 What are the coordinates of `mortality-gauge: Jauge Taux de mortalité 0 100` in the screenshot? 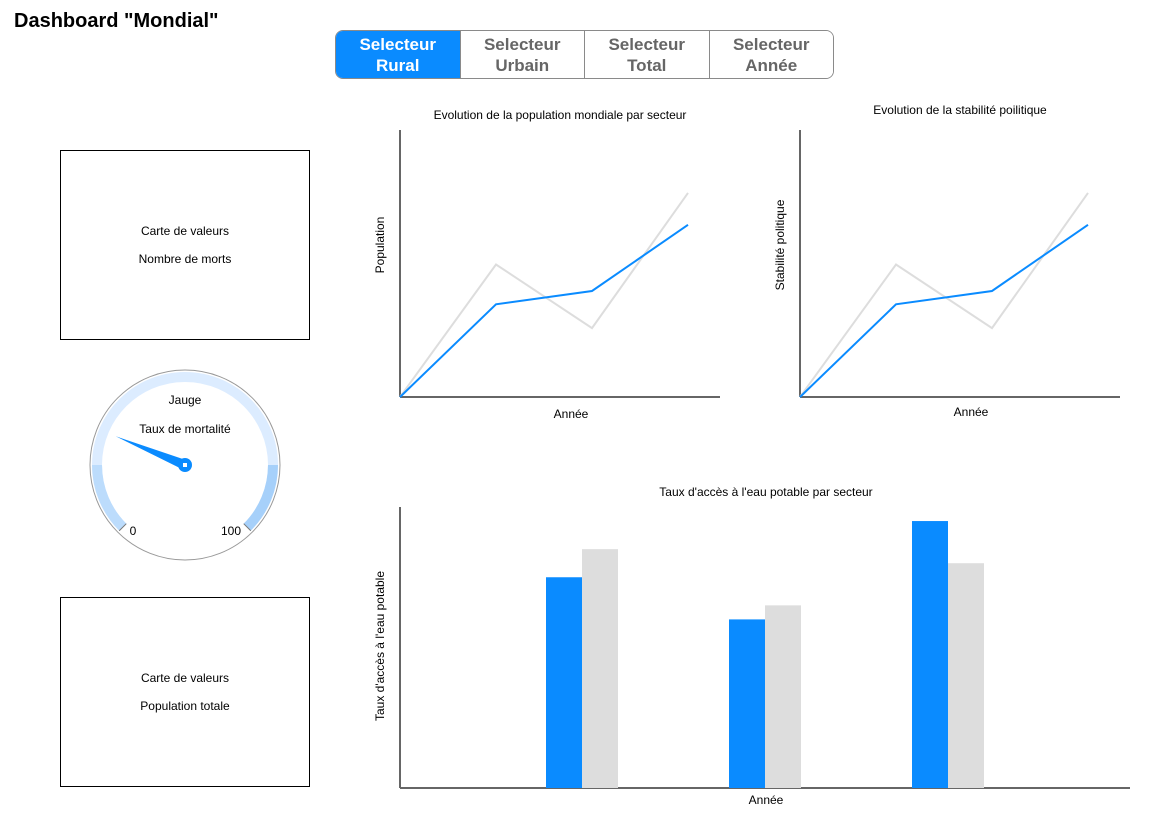 It's located at (185, 465).